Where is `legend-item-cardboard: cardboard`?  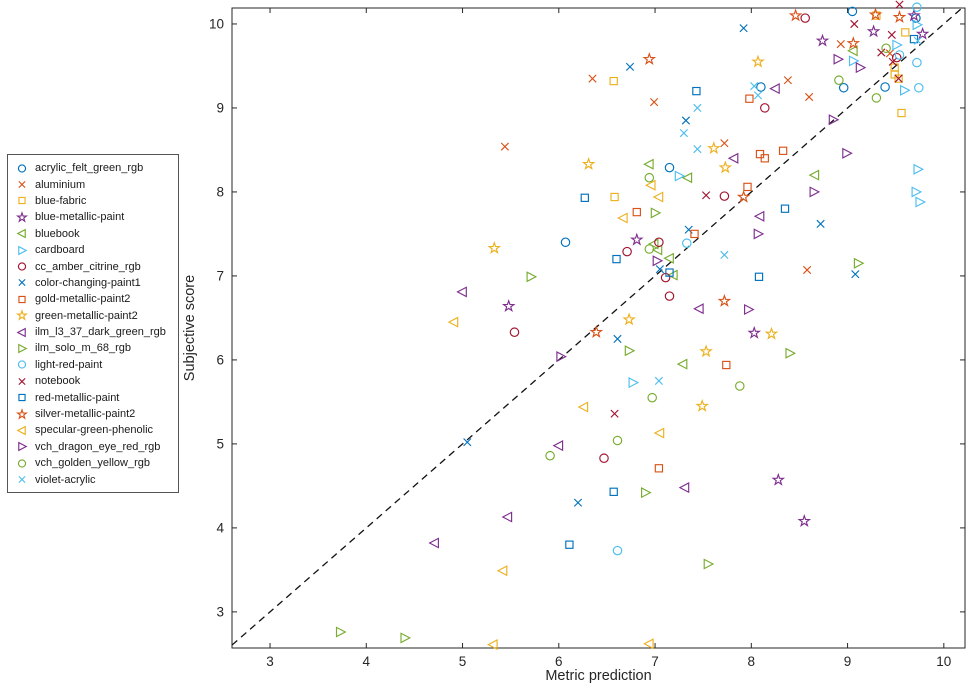 legend-item-cardboard: cardboard is located at coordinates (93, 250).